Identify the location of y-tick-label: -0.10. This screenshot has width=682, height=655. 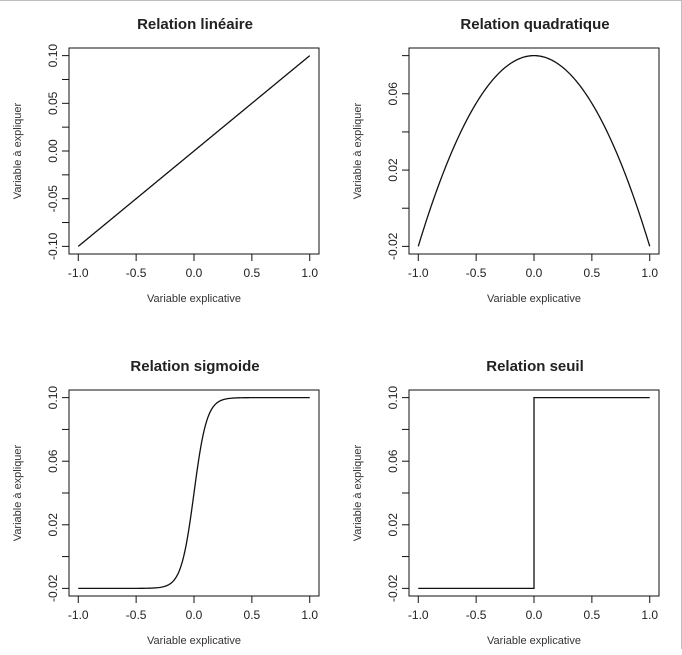
(53, 246).